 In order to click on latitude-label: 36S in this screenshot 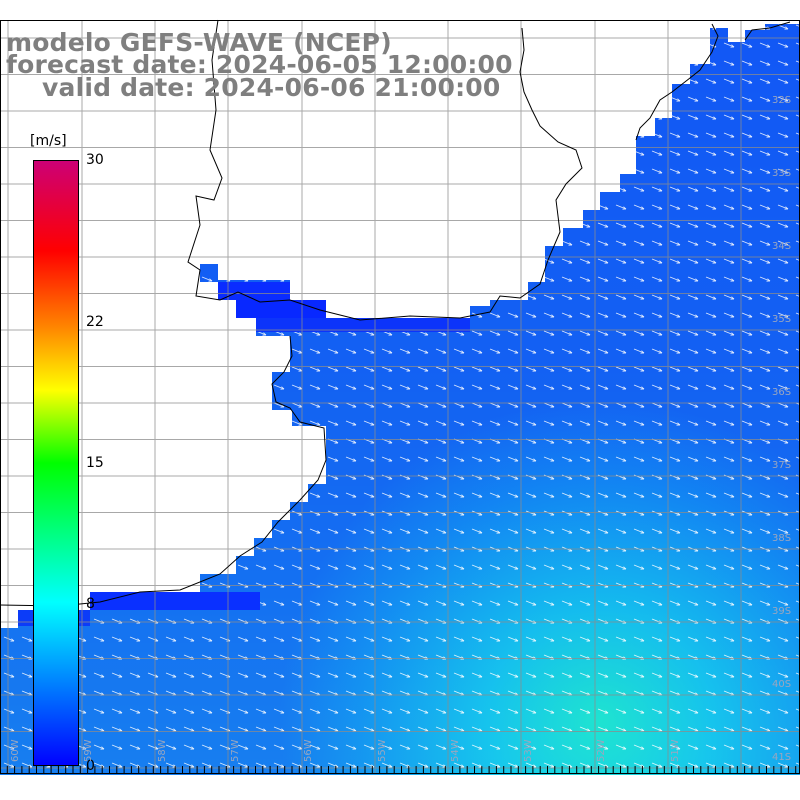, I will do `click(782, 392)`.